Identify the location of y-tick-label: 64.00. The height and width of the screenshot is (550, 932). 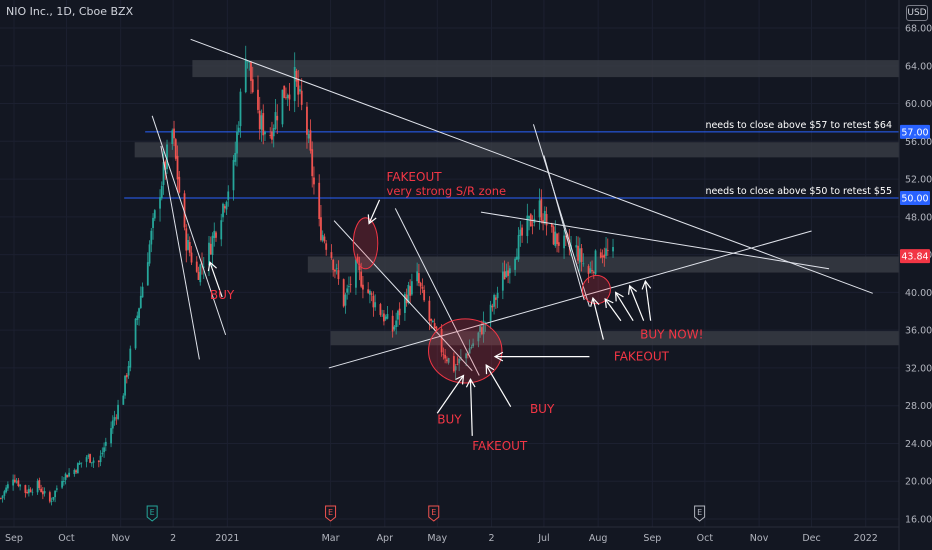
(918, 66).